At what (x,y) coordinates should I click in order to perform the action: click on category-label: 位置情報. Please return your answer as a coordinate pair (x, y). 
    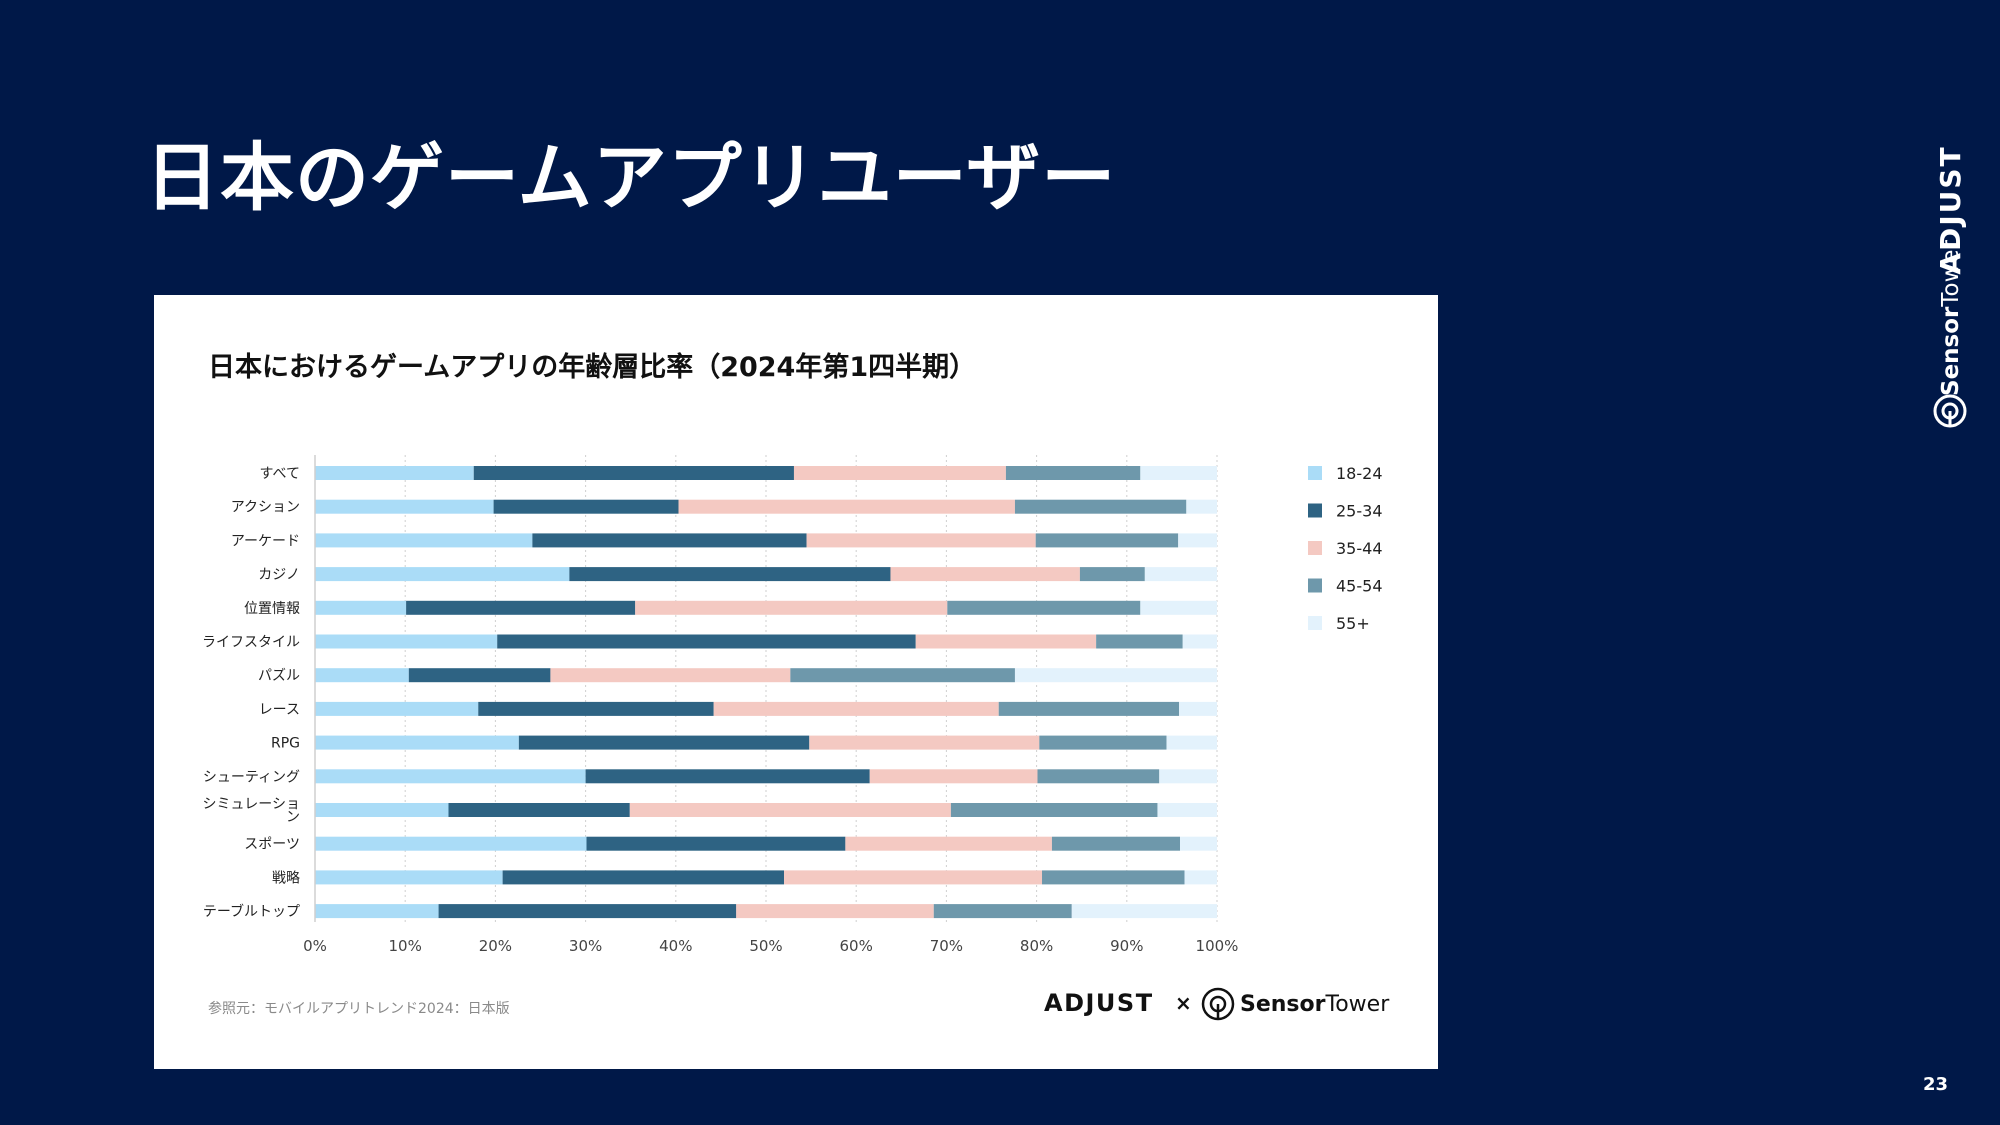
    Looking at the image, I should click on (272, 609).